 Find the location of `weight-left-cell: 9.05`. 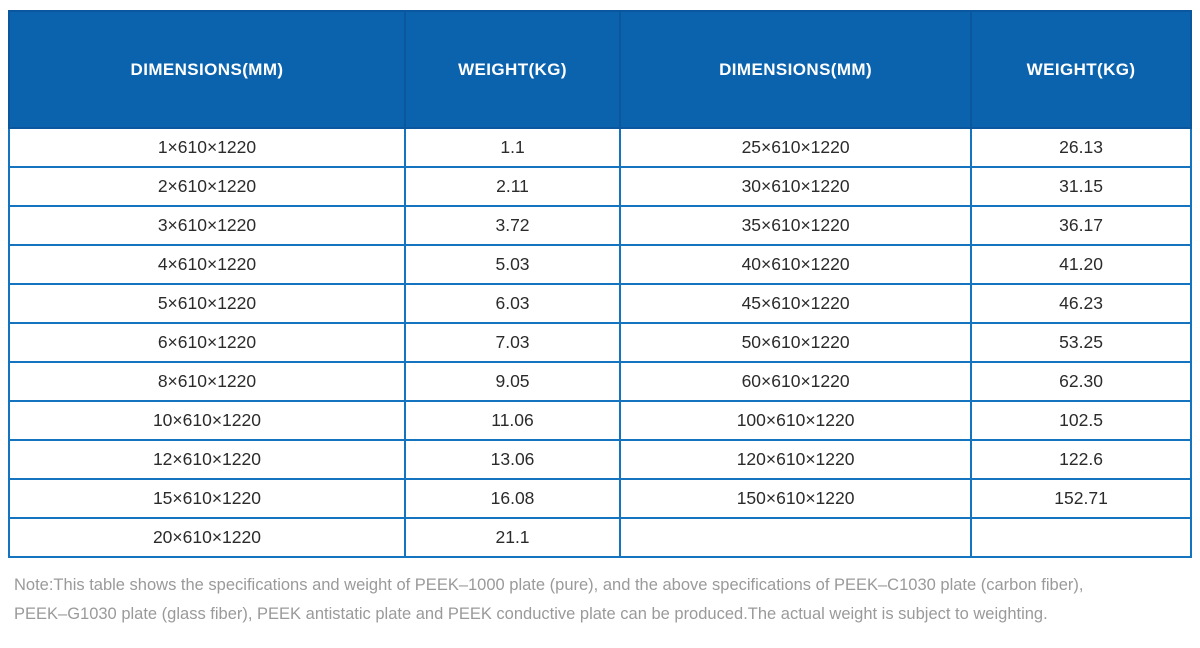

weight-left-cell: 9.05 is located at coordinates (512, 381).